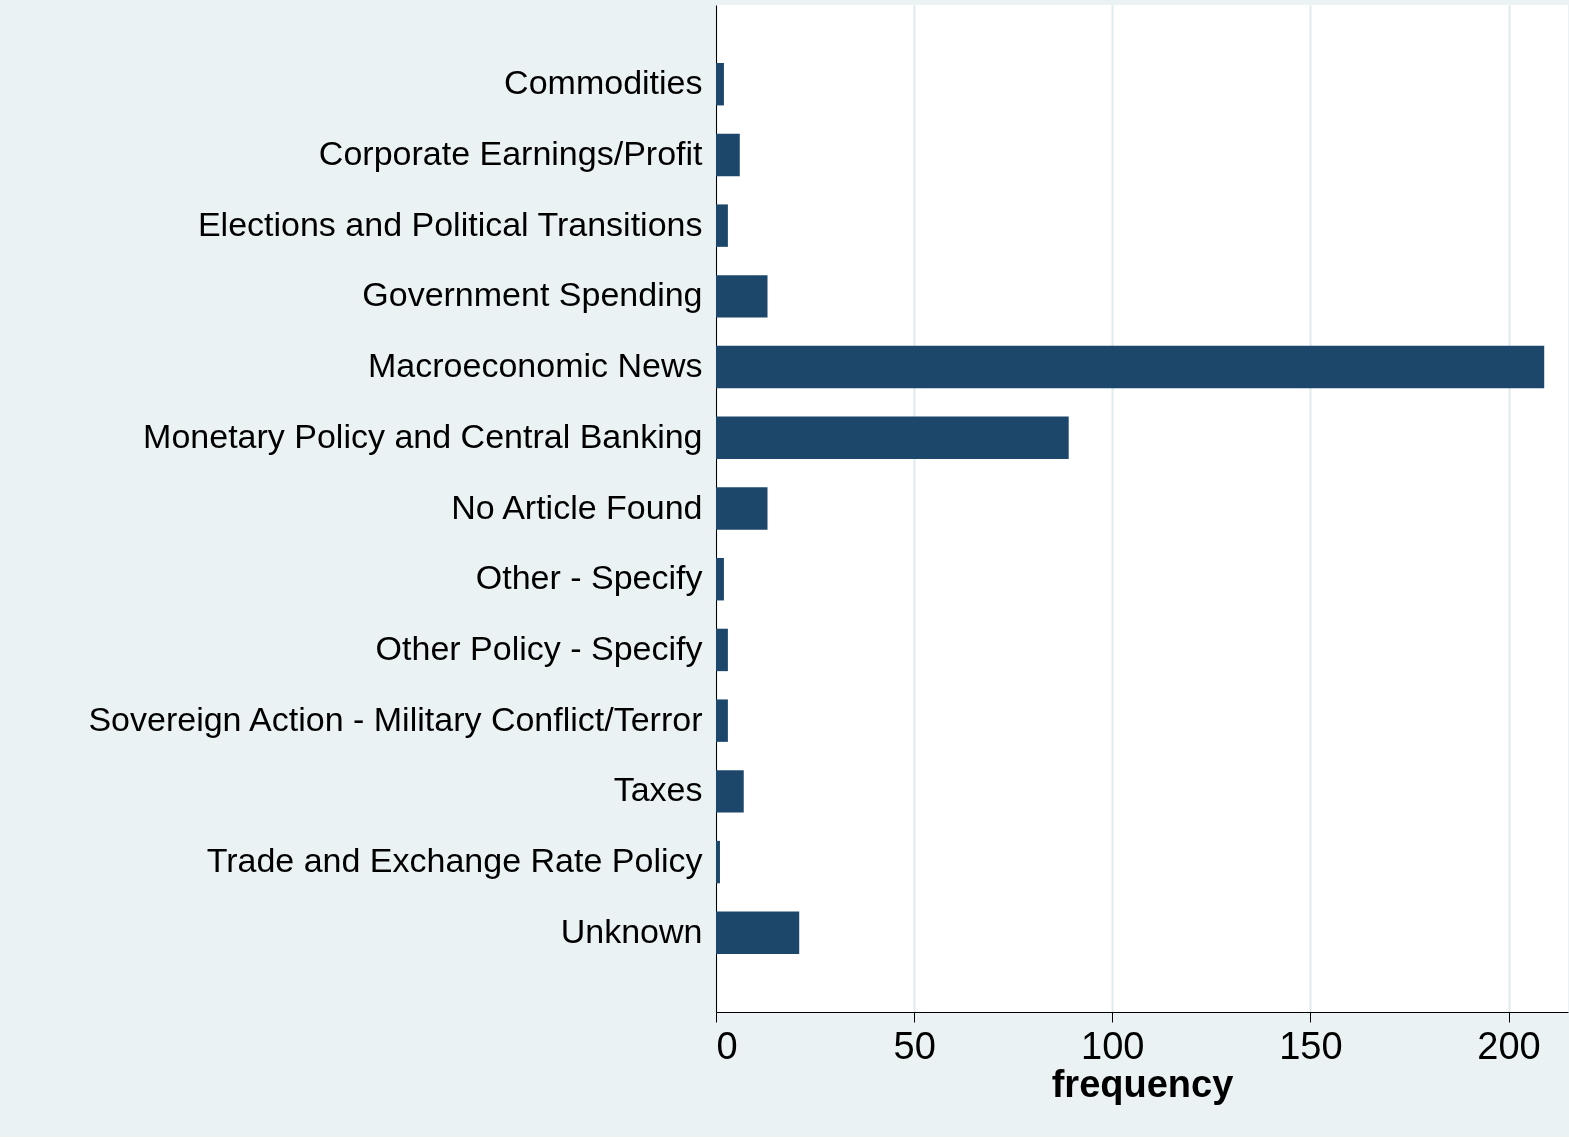 The height and width of the screenshot is (1141, 1569). Describe the element at coordinates (395, 718) in the screenshot. I see `y-tick-label: Sovereign Action - Military Conflict/Terror` at that location.